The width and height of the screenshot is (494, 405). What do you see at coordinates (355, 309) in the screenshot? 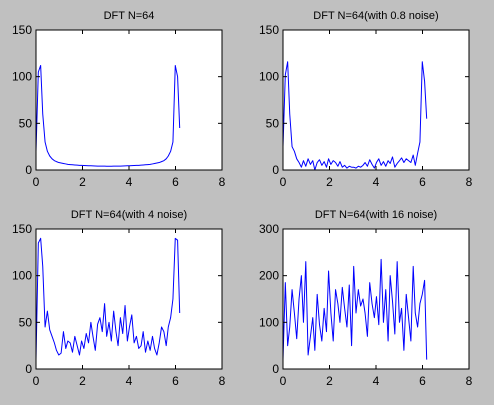
I see `subplot-4-series-line` at bounding box center [355, 309].